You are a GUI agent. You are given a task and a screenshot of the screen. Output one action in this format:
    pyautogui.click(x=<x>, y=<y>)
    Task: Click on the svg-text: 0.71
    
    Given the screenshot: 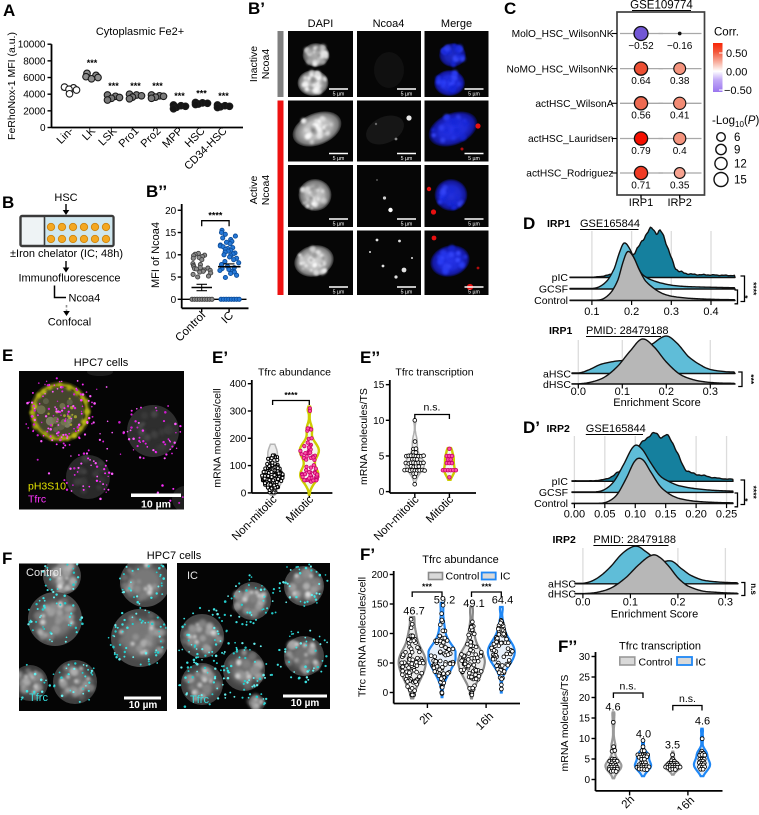 What is the action you would take?
    pyautogui.click(x=641, y=185)
    